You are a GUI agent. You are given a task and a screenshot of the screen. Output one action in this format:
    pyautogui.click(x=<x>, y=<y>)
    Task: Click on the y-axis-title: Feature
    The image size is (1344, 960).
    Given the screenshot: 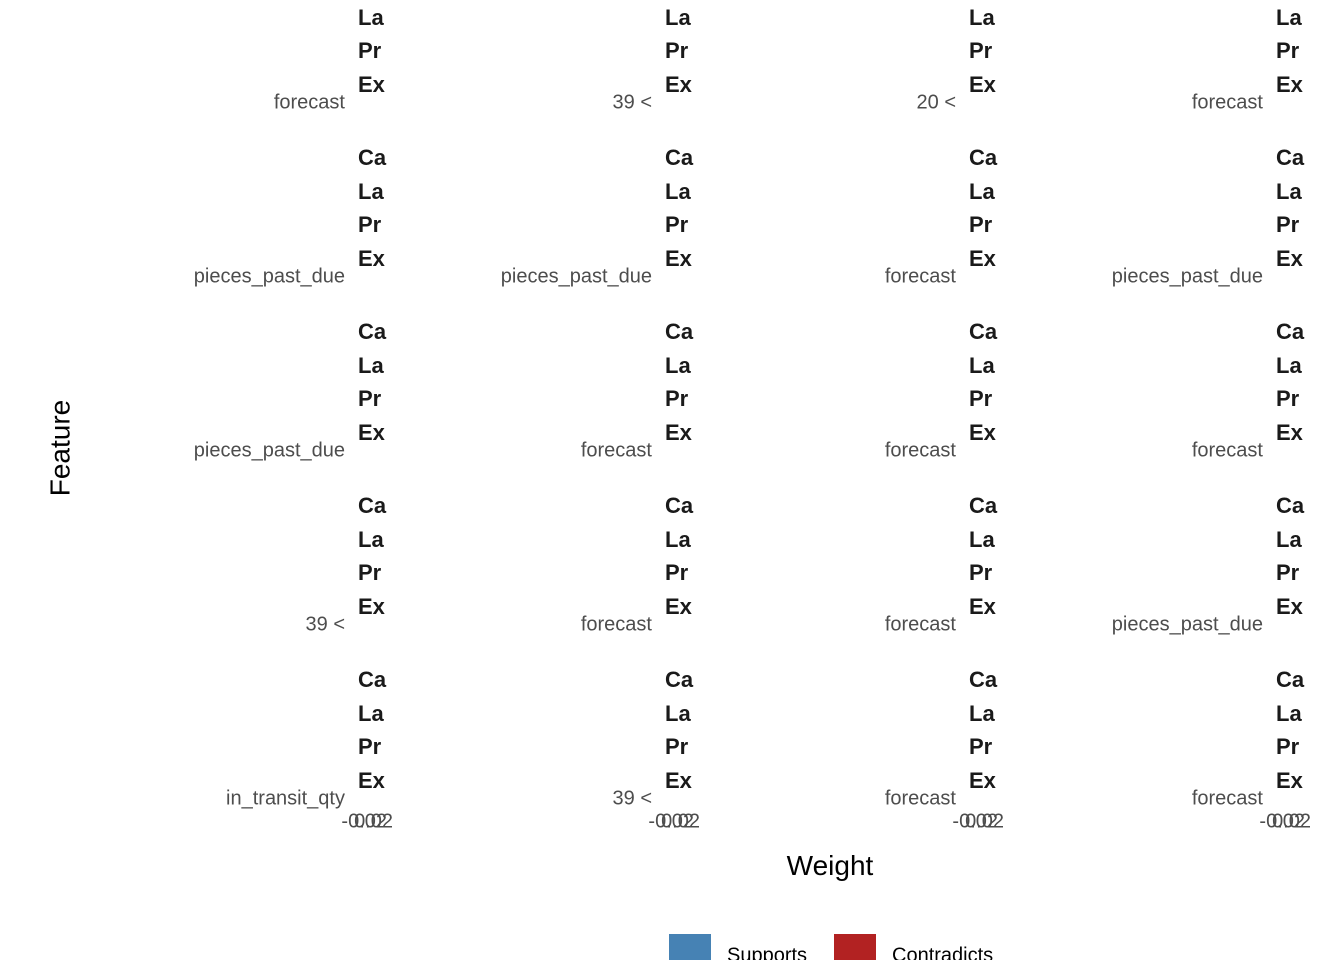 What is the action you would take?
    pyautogui.click(x=59, y=448)
    